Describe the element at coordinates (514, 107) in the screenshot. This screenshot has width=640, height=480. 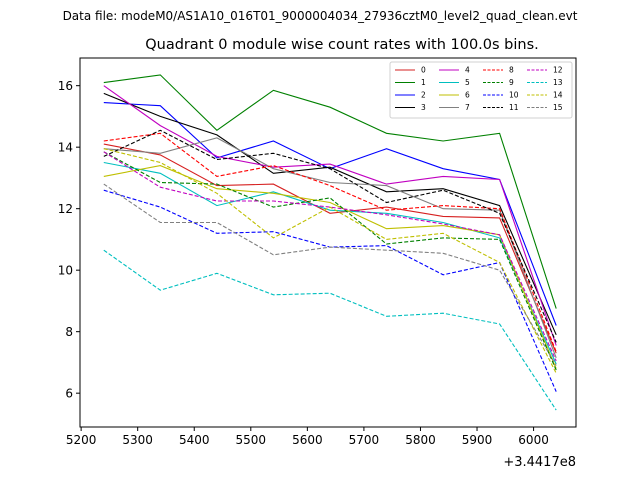
I see `legend-label-11: 11` at that location.